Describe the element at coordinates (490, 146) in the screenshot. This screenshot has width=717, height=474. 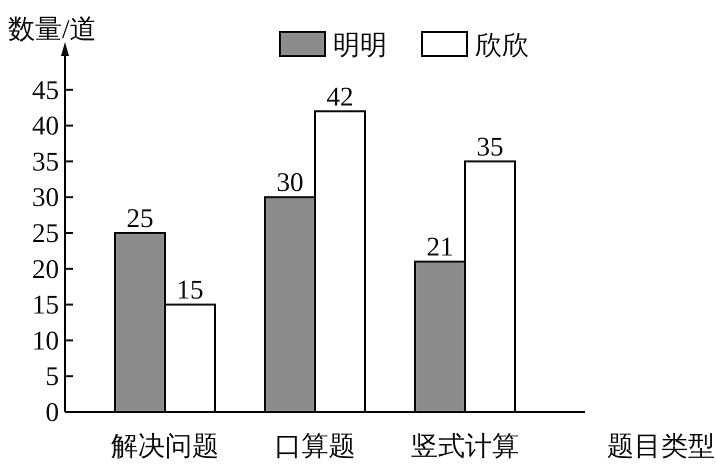
I see `data-label: 35` at that location.